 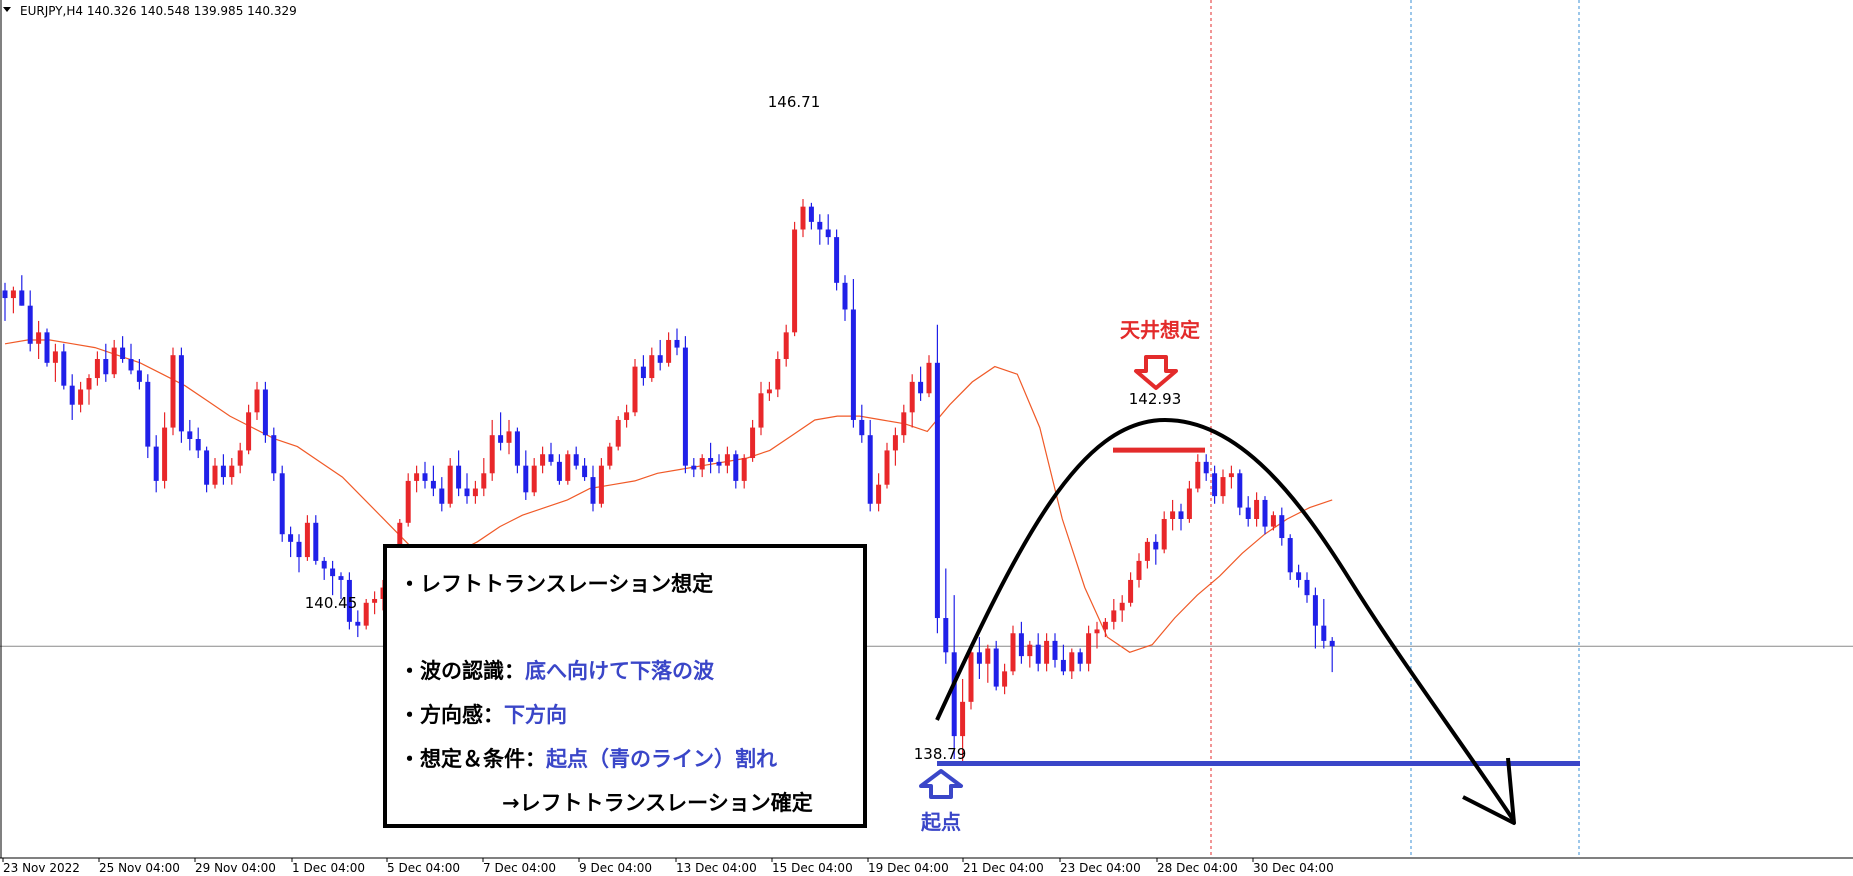 What do you see at coordinates (940, 822) in the screenshot?
I see `start-annotation-label: 起点` at bounding box center [940, 822].